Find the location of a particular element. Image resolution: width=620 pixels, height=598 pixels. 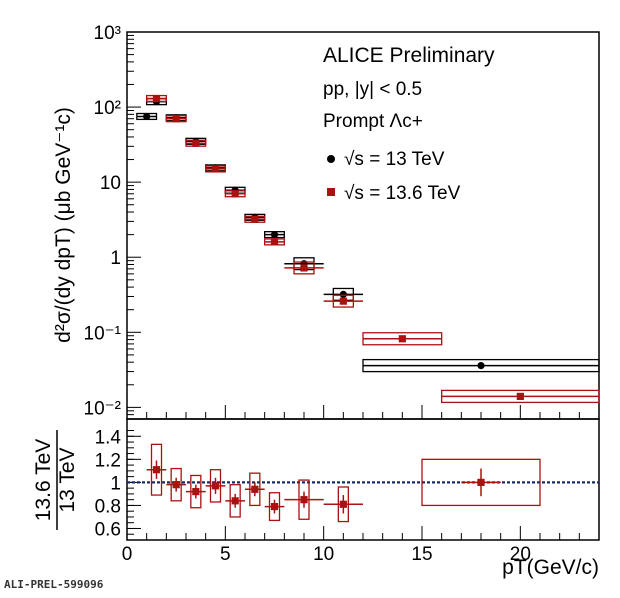

top-y-tick-label: 10 is located at coordinates (110, 183).